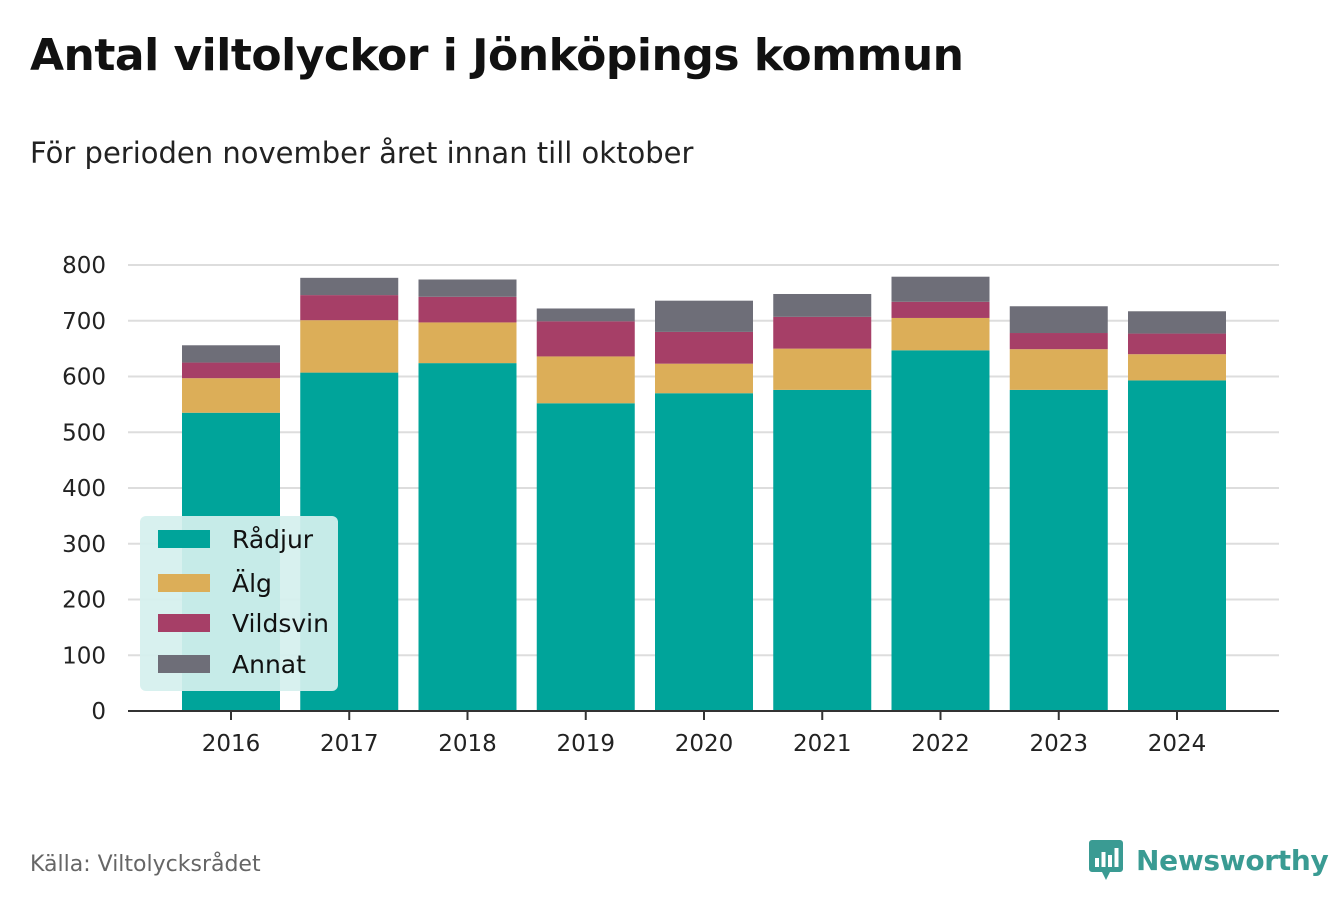 The image size is (1340, 913). Describe the element at coordinates (184, 664) in the screenshot. I see `legend-swatch-annat` at that location.